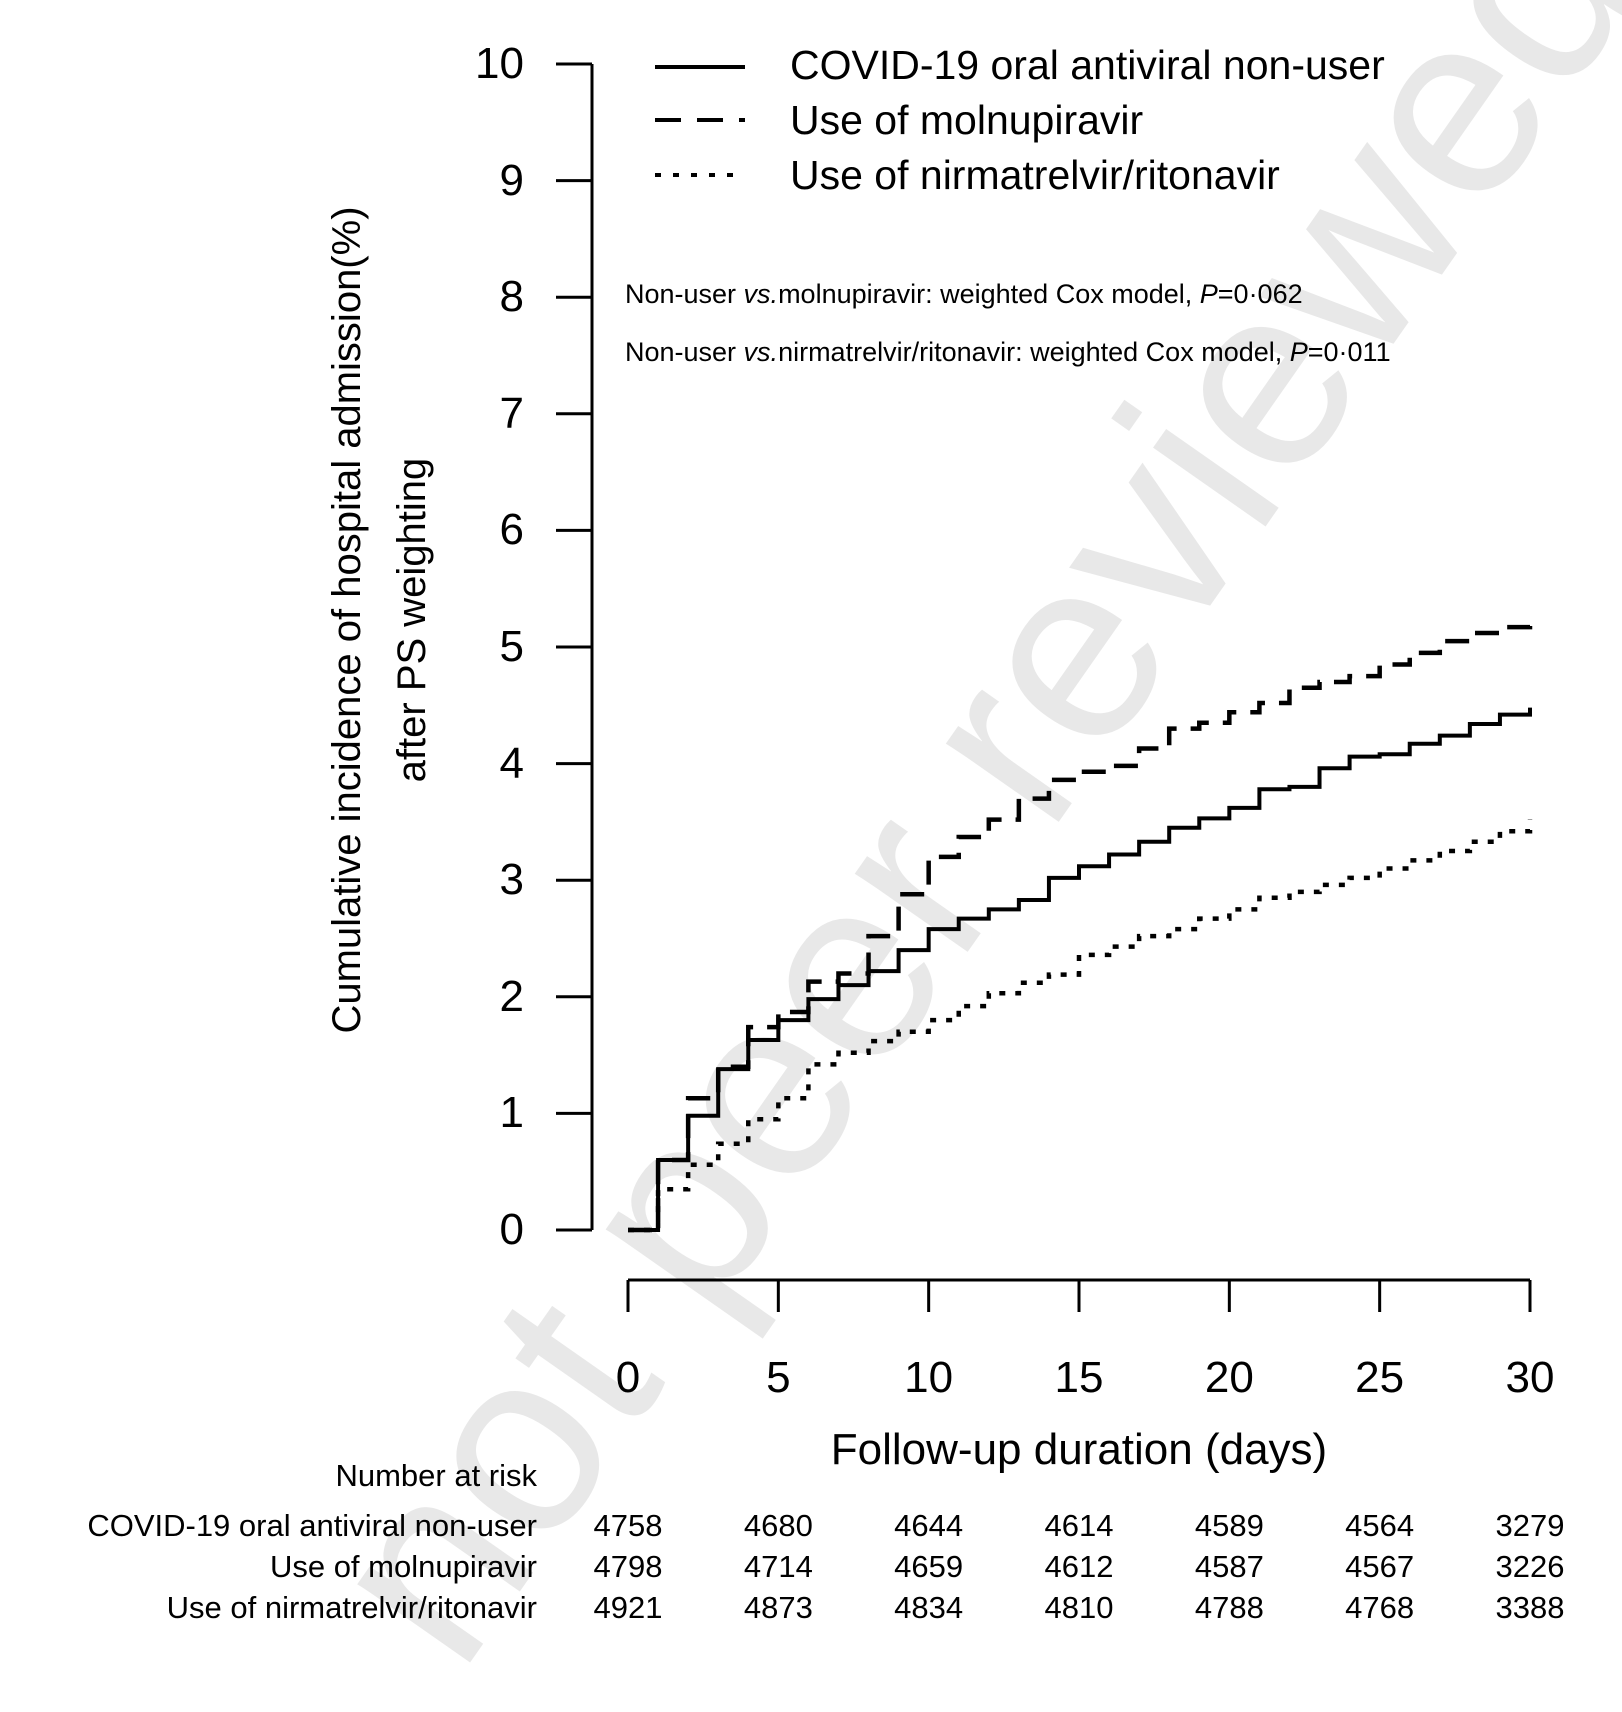 The image size is (1622, 1712). What do you see at coordinates (778, 1566) in the screenshot?
I see `risk-value: 4714` at bounding box center [778, 1566].